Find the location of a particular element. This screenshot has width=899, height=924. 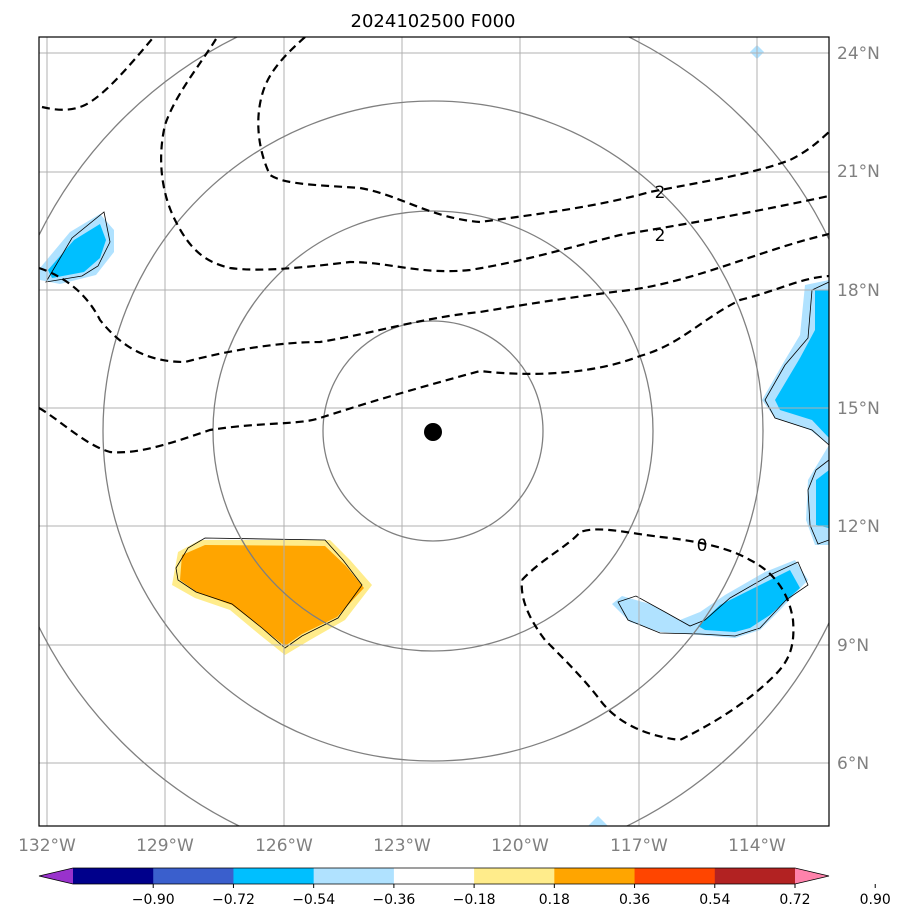

colorbar-tick-label: −0.54 is located at coordinates (313, 900).